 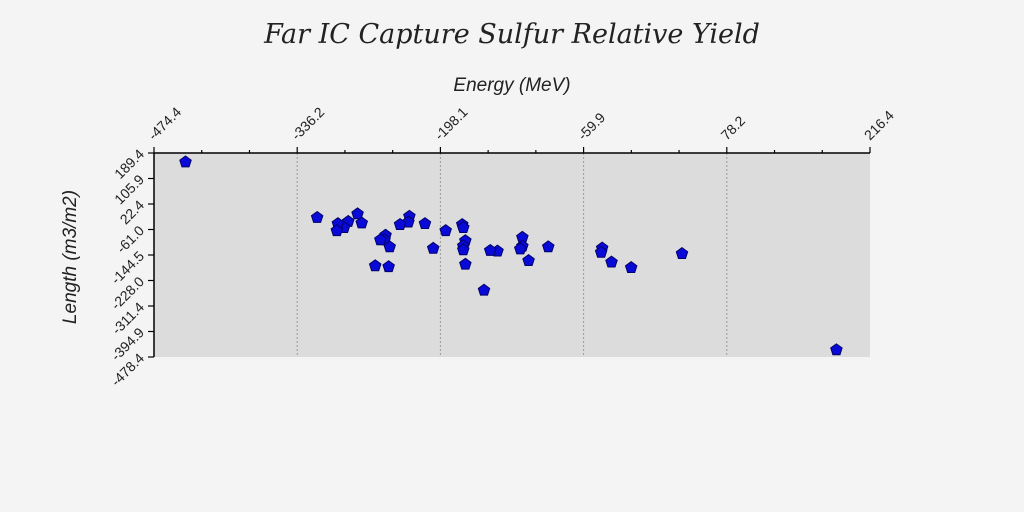 What do you see at coordinates (129, 164) in the screenshot?
I see `y-tick-label: 189.4` at bounding box center [129, 164].